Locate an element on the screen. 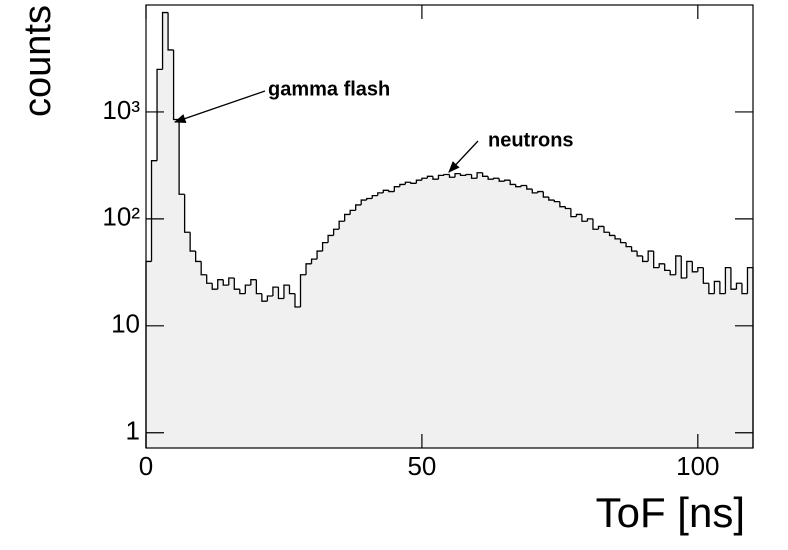 The height and width of the screenshot is (550, 788). y-axis-label: counts is located at coordinates (38, 61).